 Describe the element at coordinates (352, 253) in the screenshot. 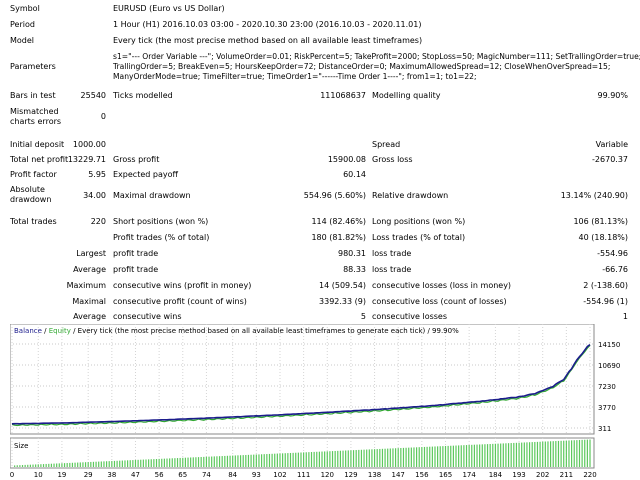

I see `largest-profit-value: 980.31` at that location.